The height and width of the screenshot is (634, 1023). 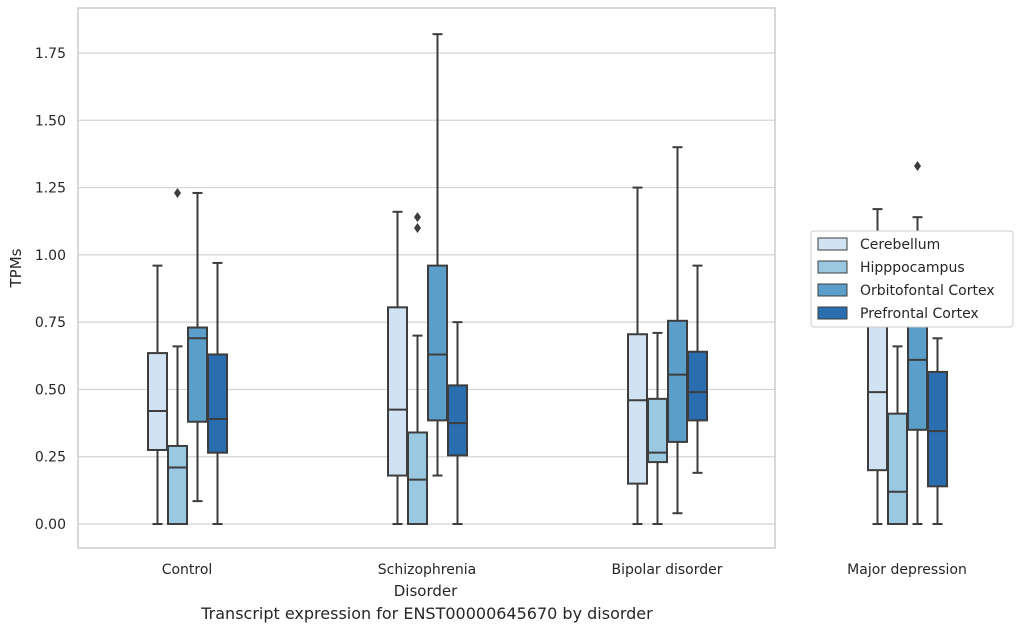 I want to click on y-tick-label: 0.25, so click(x=50, y=458).